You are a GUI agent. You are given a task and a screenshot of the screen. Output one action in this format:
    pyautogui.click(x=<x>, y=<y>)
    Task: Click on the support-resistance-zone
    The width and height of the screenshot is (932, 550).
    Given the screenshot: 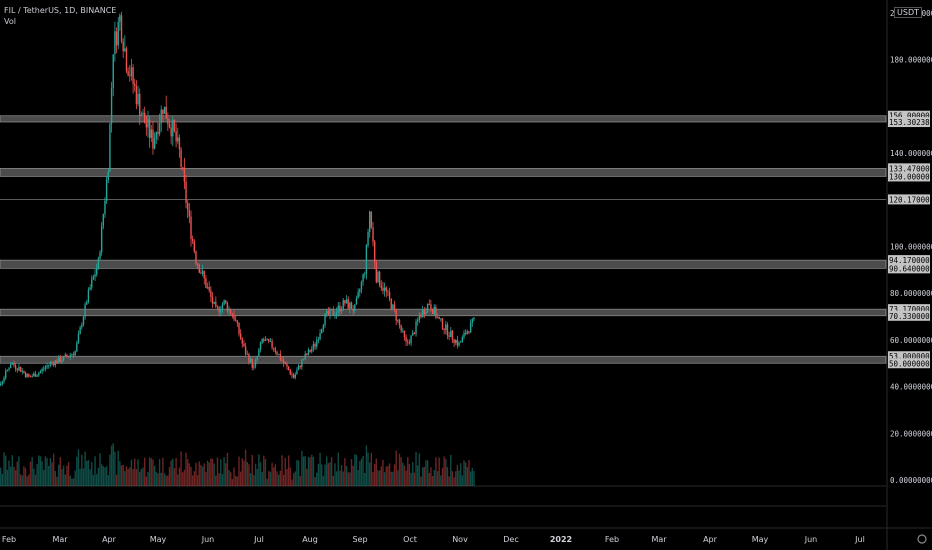 What is the action you would take?
    pyautogui.click(x=443, y=312)
    